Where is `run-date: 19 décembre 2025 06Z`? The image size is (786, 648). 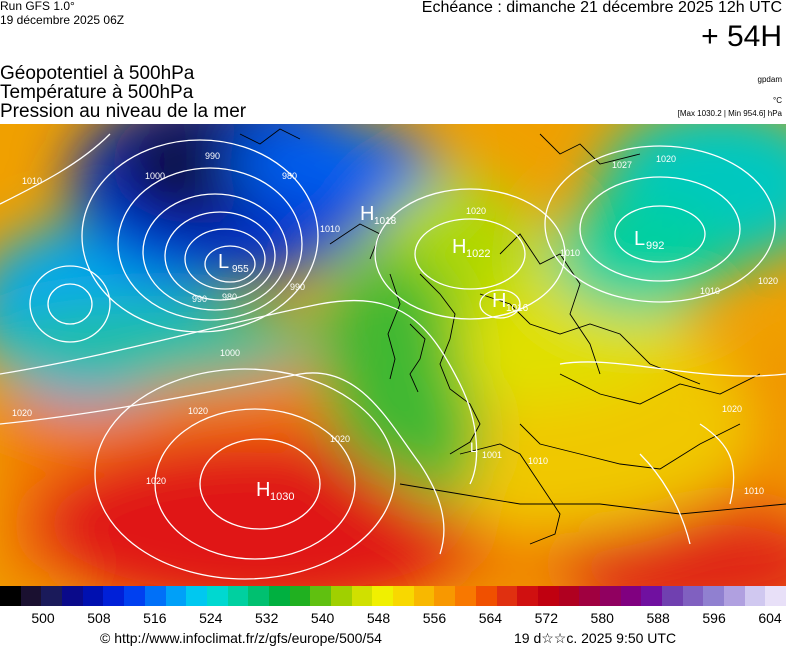
run-date: 19 décembre 2025 06Z is located at coordinates (62, 20).